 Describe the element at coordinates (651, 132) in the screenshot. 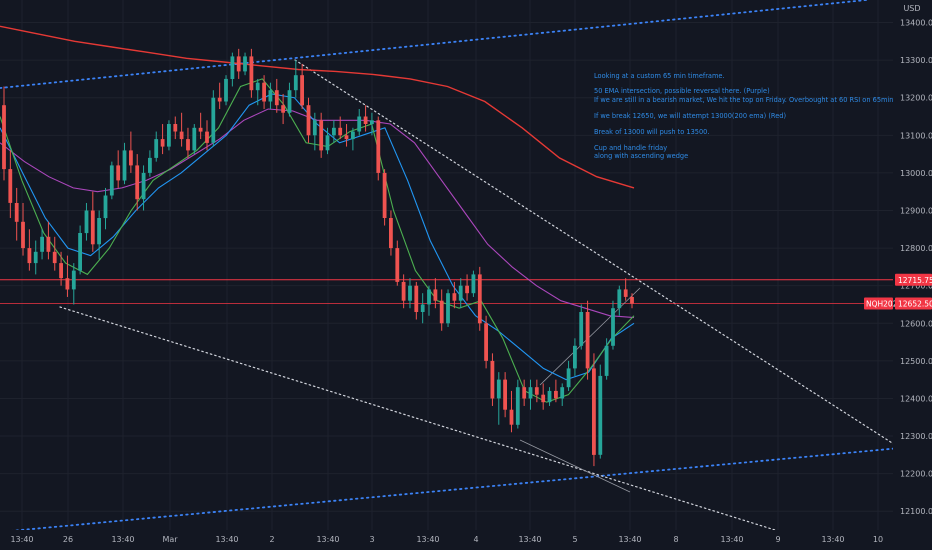

I see `annotation-line: Break of 13000 will push to 13500.` at that location.